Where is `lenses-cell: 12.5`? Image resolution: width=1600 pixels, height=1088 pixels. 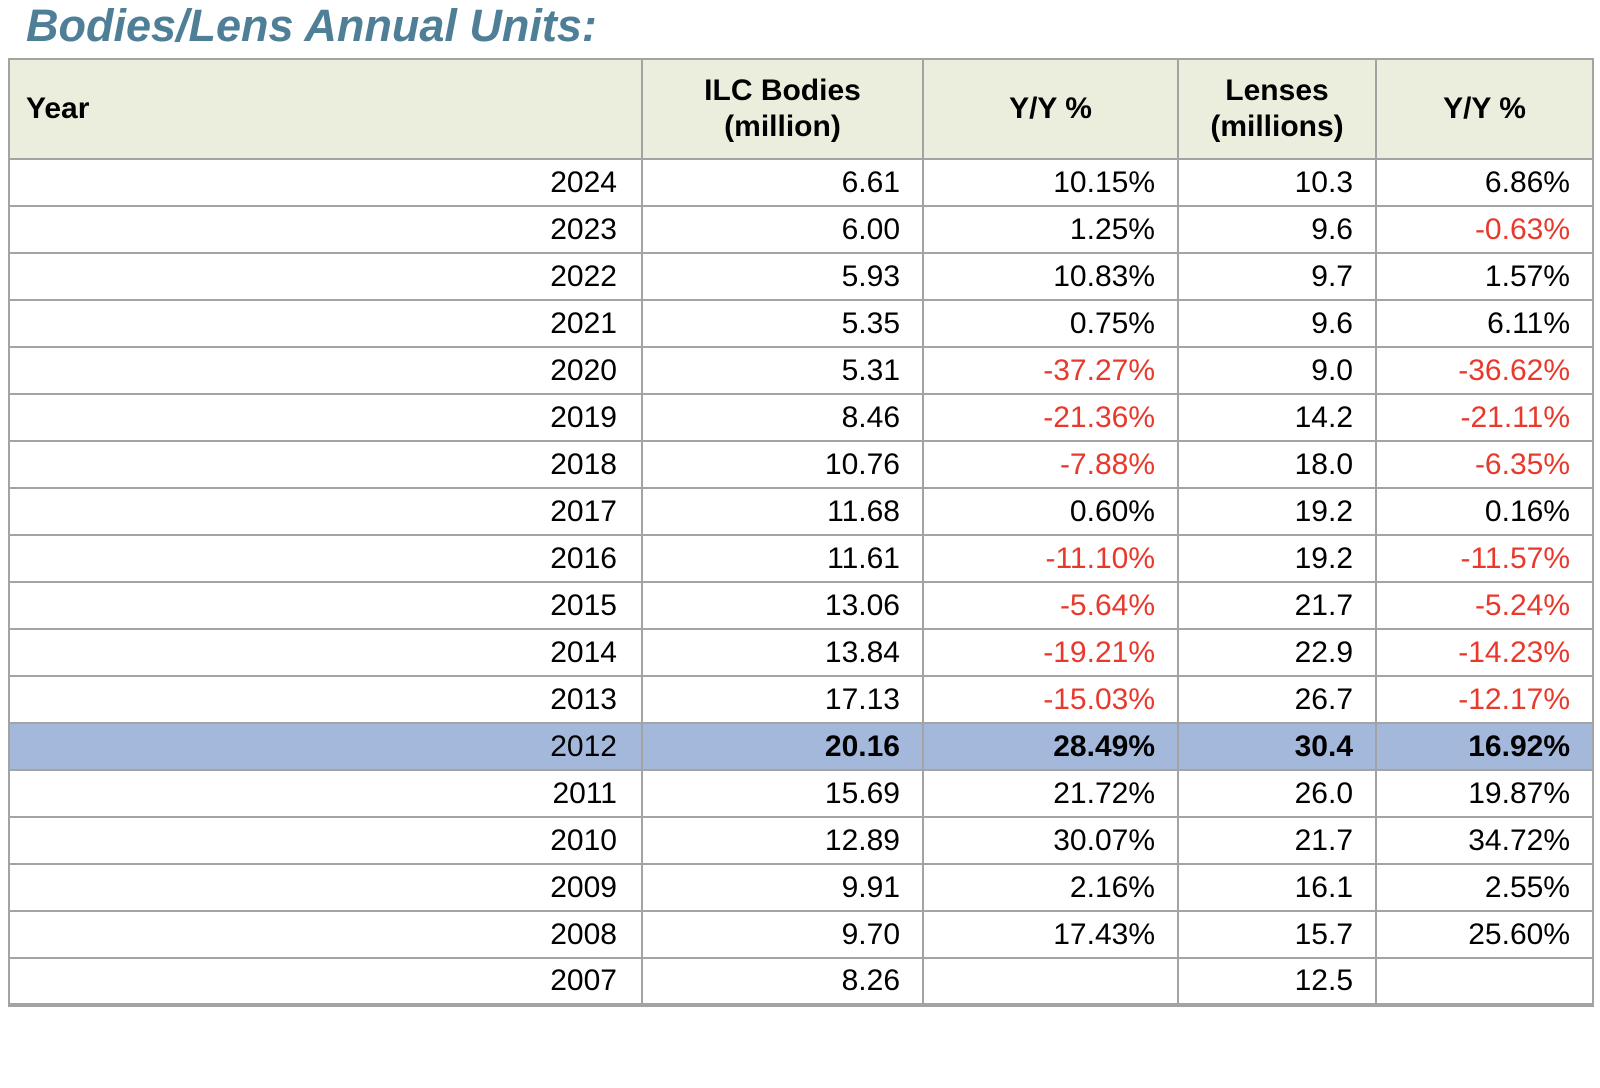
lenses-cell: 12.5 is located at coordinates (1277, 982).